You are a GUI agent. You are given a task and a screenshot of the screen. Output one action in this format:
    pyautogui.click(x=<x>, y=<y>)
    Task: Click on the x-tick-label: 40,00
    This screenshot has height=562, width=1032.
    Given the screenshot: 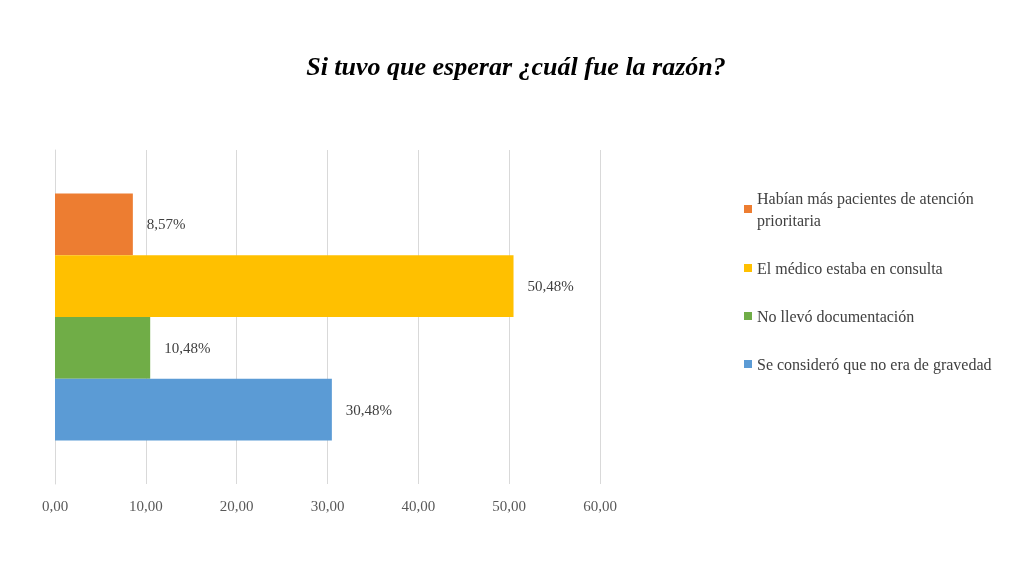 What is the action you would take?
    pyautogui.click(x=418, y=505)
    